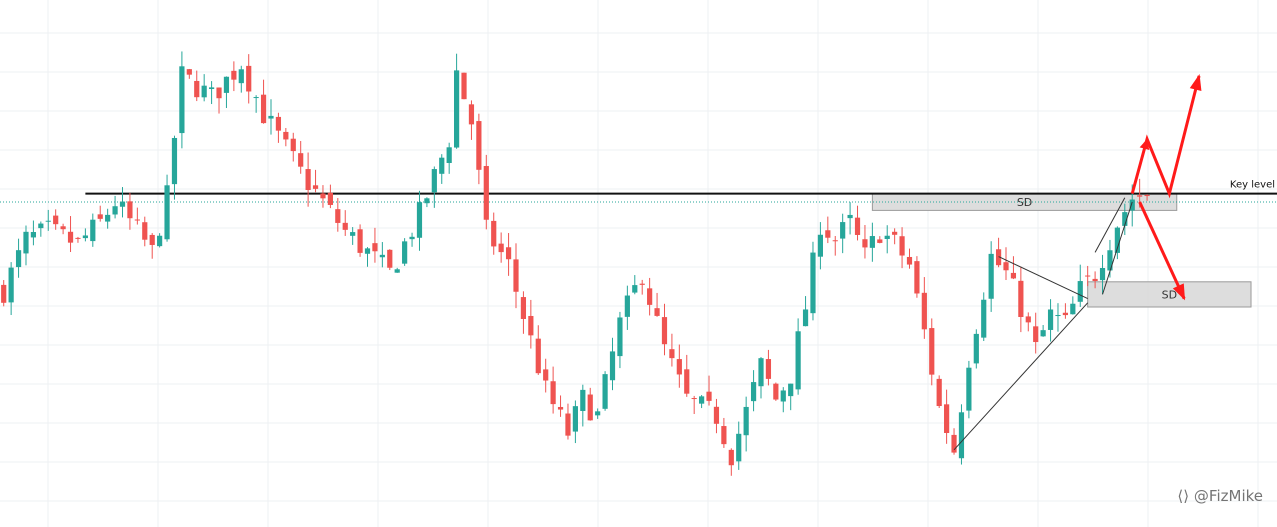 The height and width of the screenshot is (527, 1277). Describe the element at coordinates (1228, 496) in the screenshot. I see `watermark-text: @FizMike` at that location.